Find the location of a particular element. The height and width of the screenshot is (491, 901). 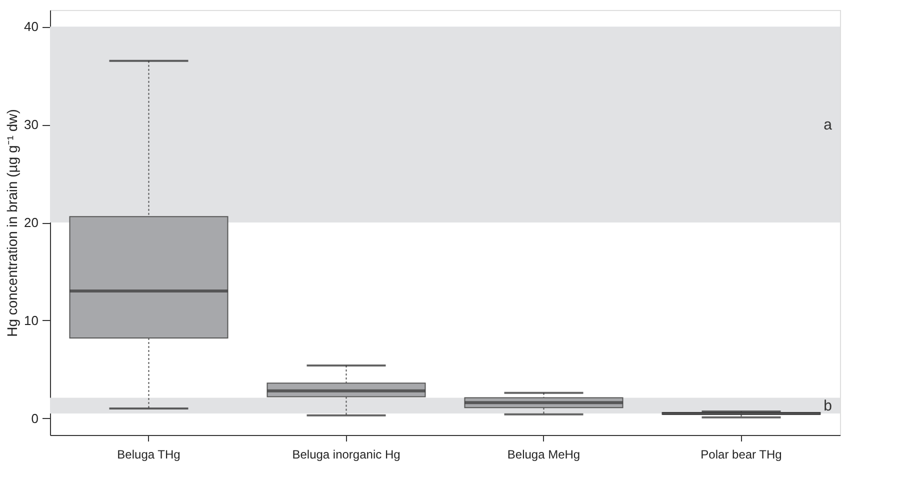

x-tick-label: Beluga THg is located at coordinates (148, 455).